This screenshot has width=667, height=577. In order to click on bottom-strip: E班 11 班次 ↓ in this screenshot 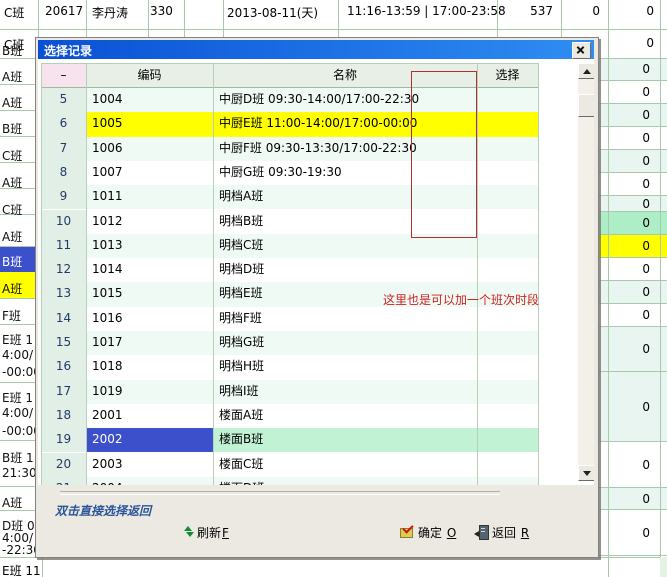, I will do `click(333, 567)`.